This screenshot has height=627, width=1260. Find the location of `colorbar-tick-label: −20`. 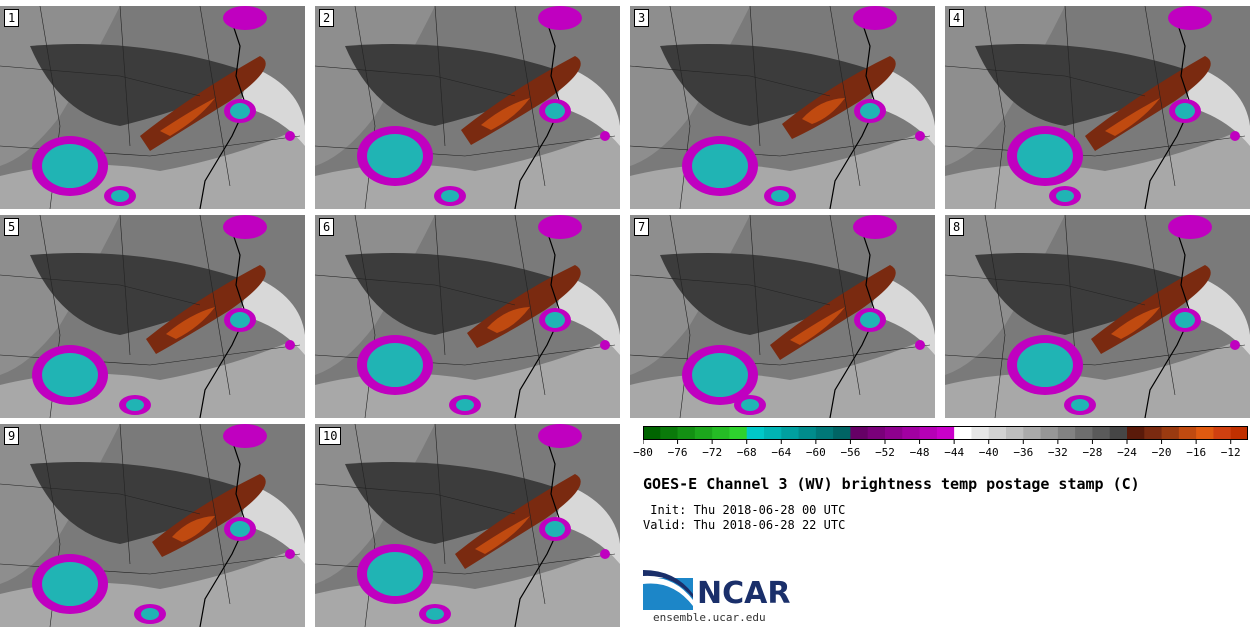

colorbar-tick-label: −20 is located at coordinates (1161, 452).